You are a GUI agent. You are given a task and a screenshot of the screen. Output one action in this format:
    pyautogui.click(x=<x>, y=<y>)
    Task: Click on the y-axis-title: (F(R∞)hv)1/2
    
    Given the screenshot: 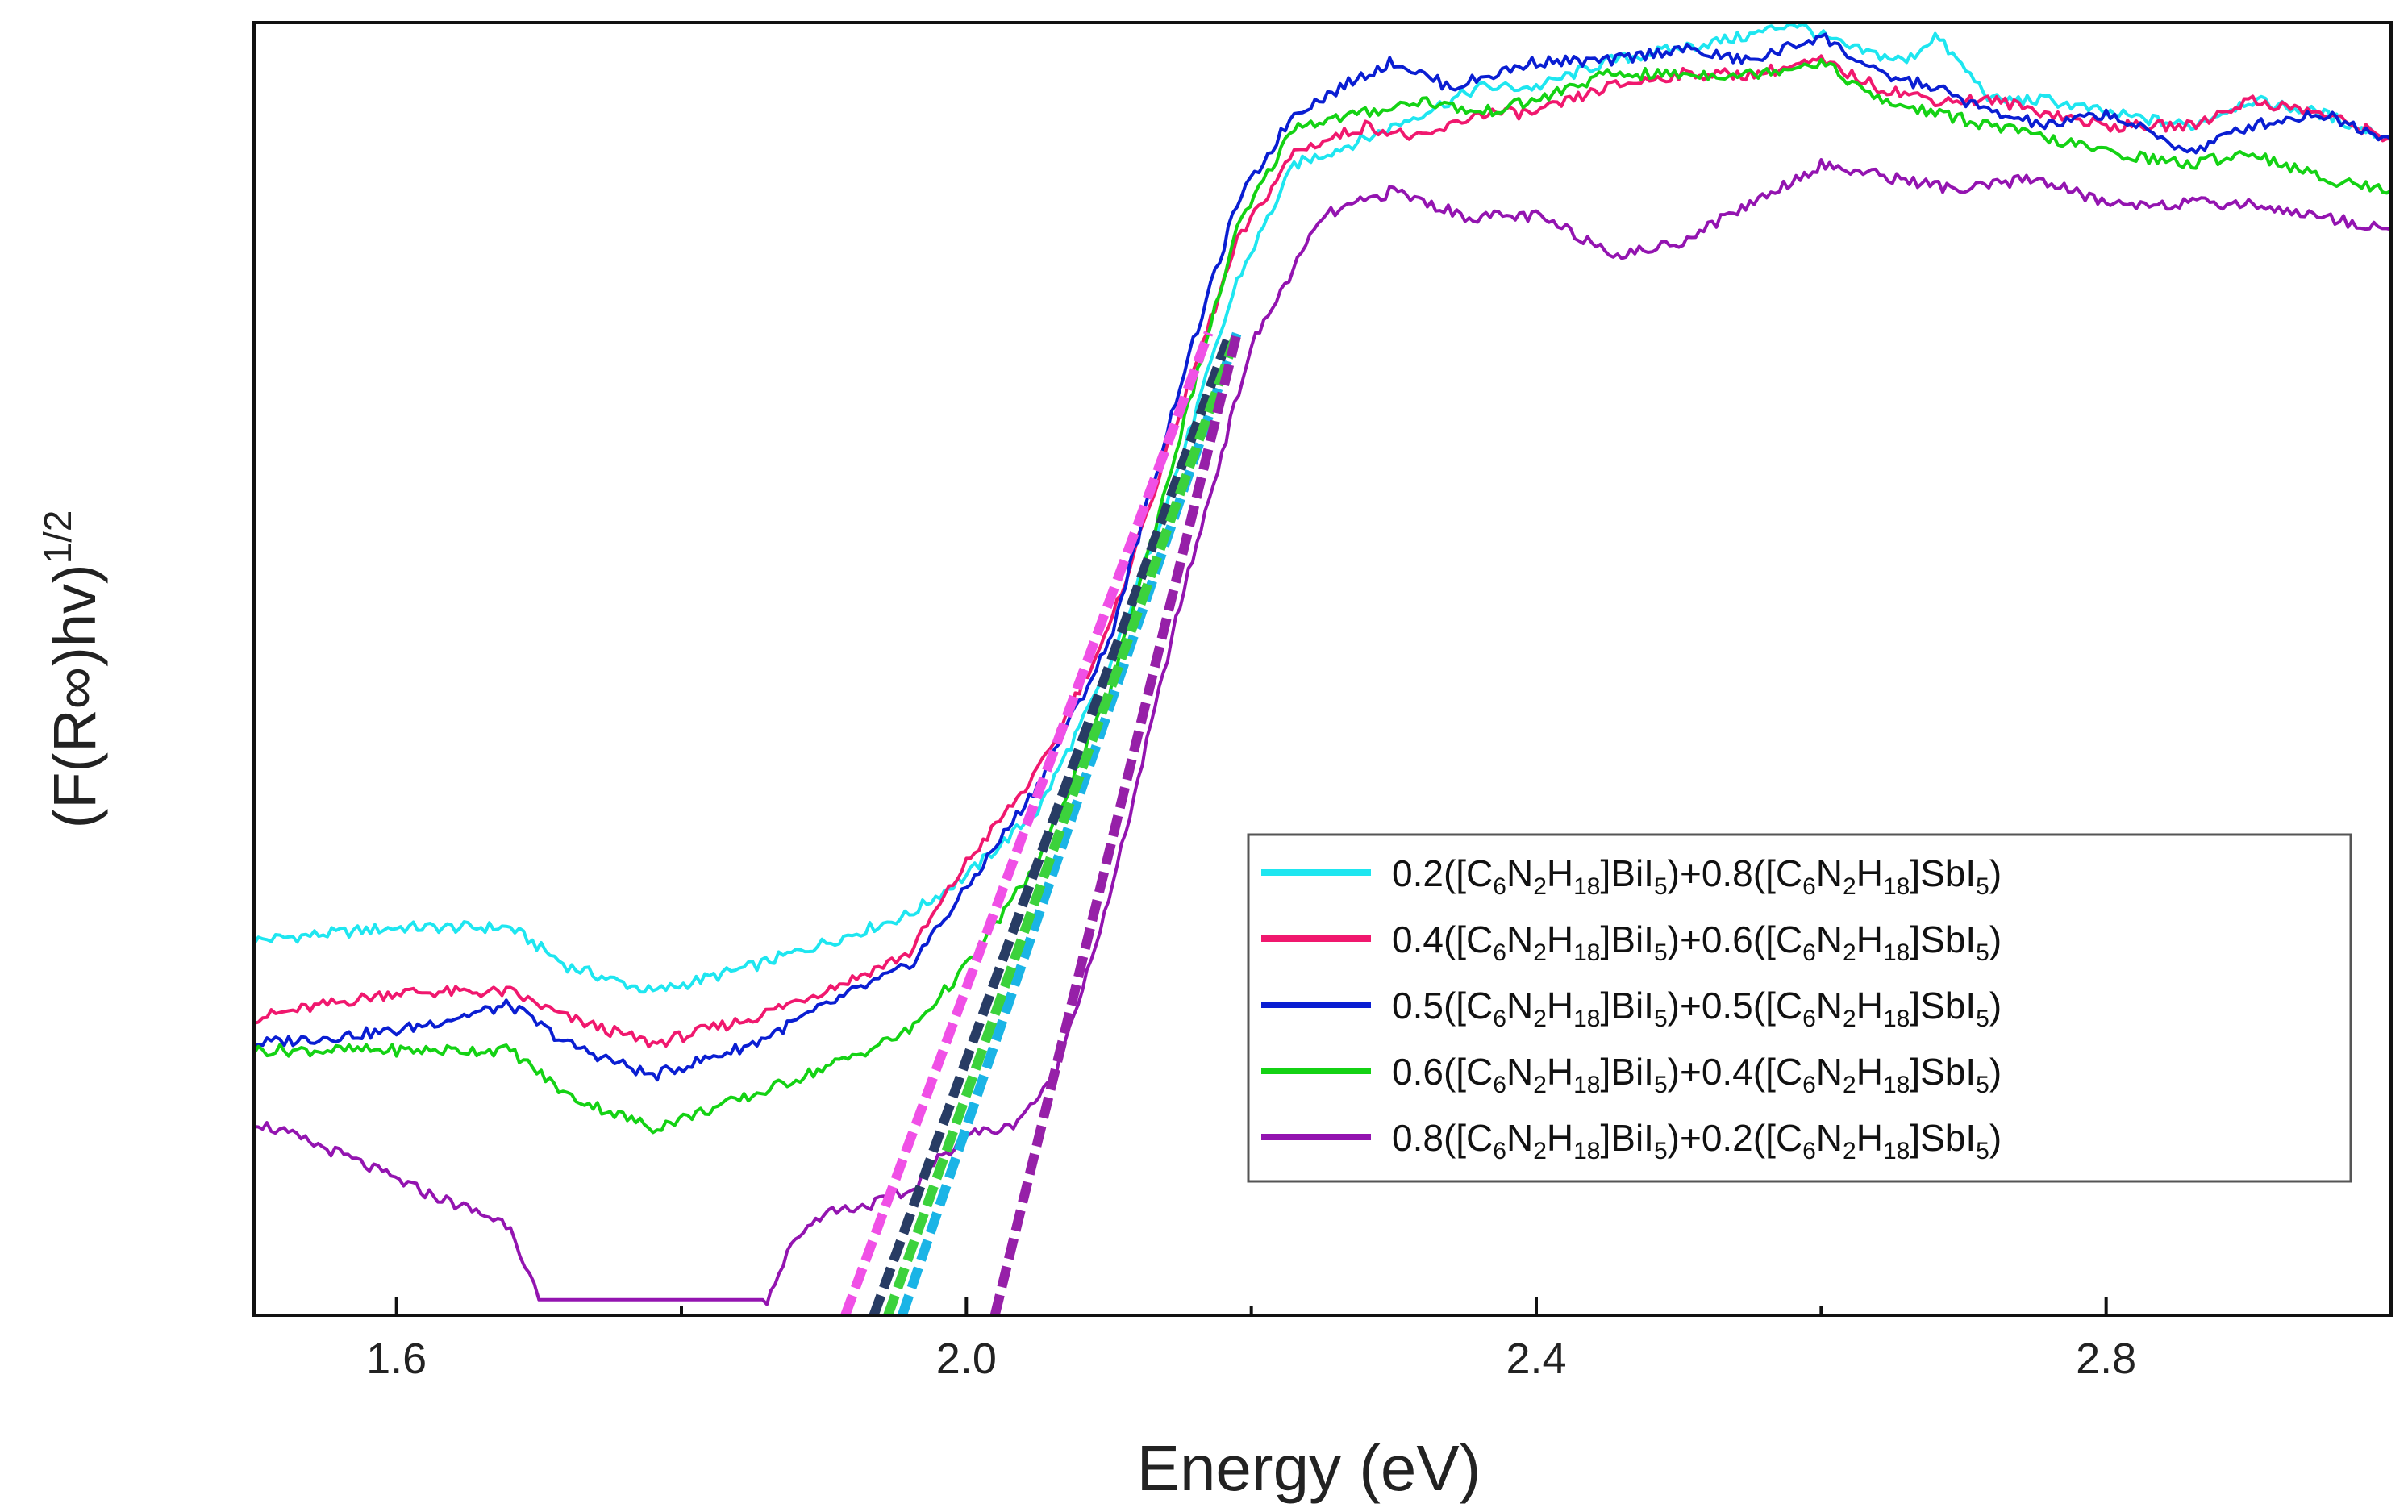 What is the action you would take?
    pyautogui.click(x=72, y=669)
    